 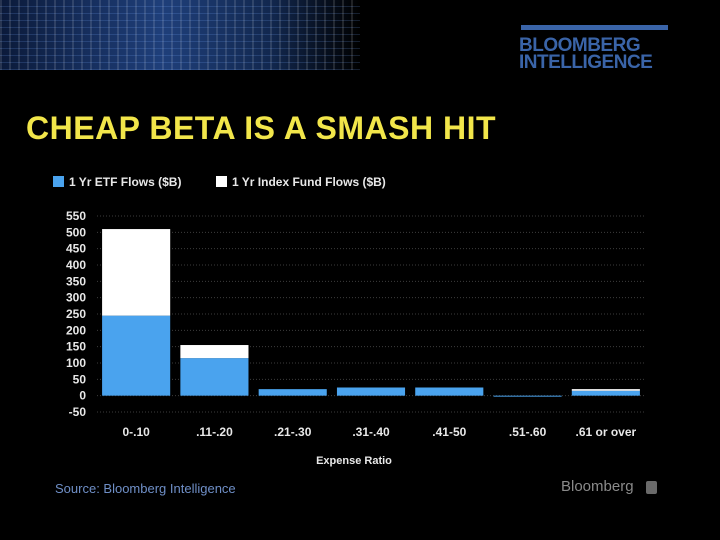 I want to click on x-tick-label: 0-.10, so click(x=136, y=432).